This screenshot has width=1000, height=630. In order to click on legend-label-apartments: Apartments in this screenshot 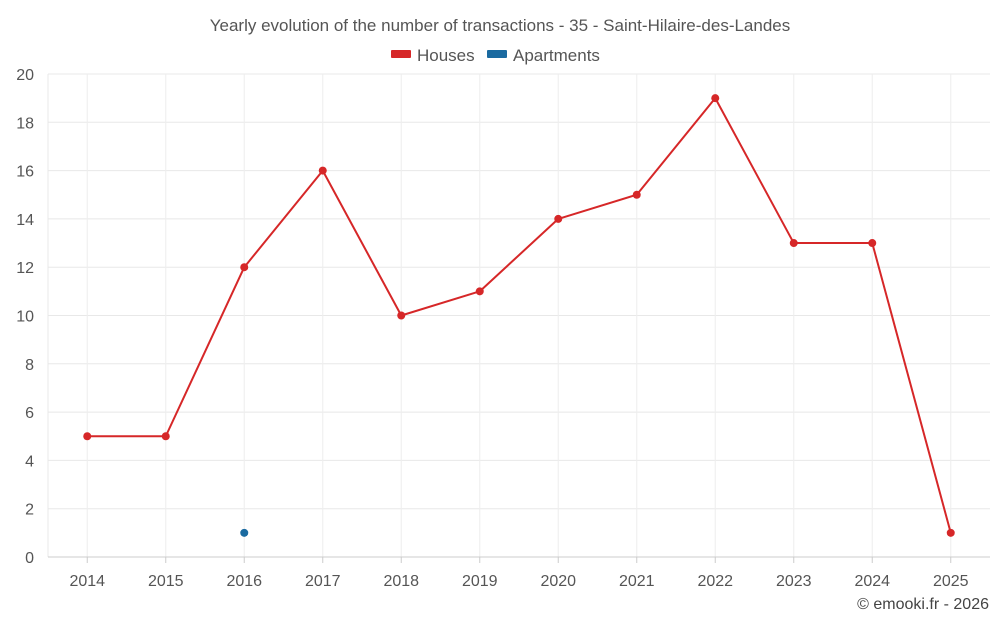, I will do `click(556, 55)`.